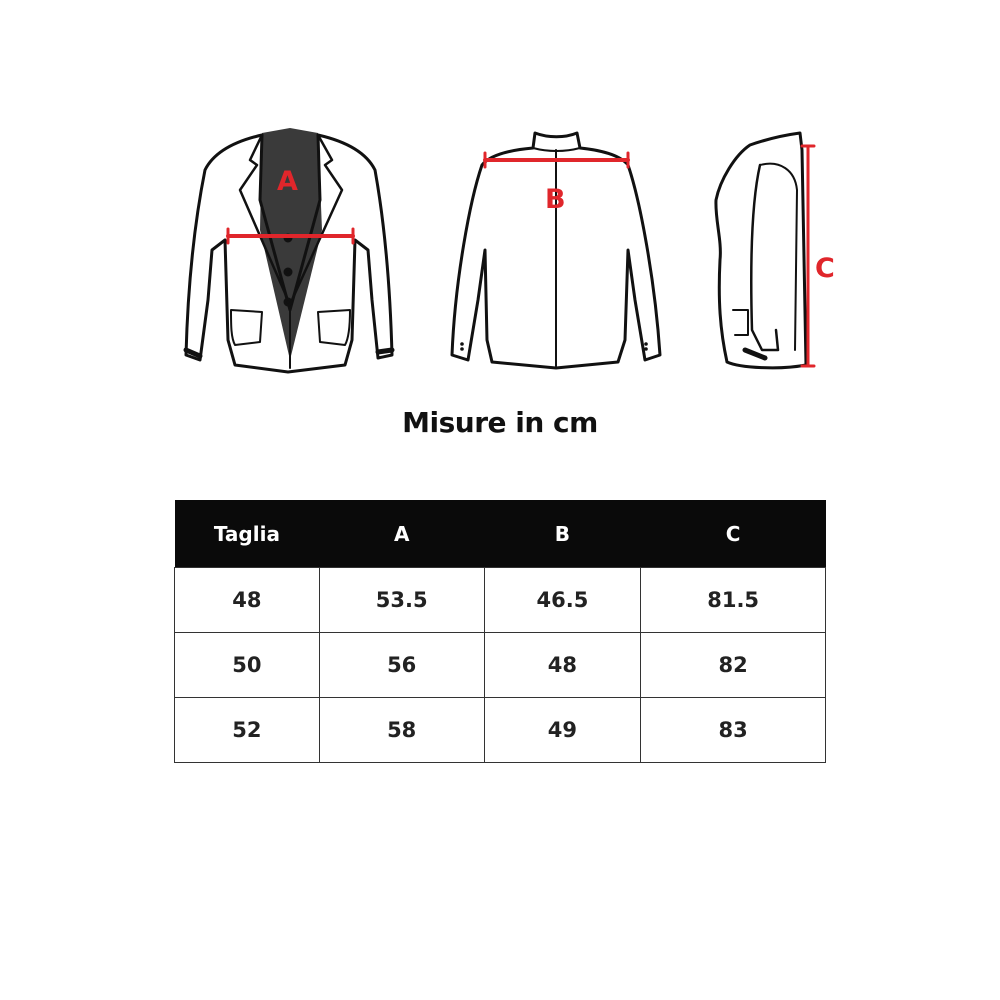 This screenshot has width=1000, height=1000. I want to click on jacket-front-view: A, so click(289, 251).